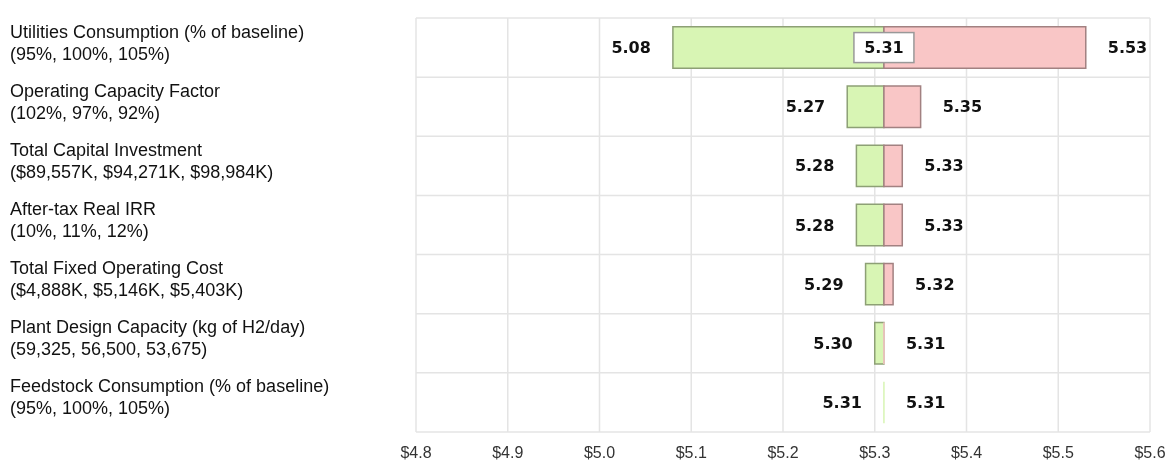 This screenshot has height=473, width=1174. Describe the element at coordinates (599, 452) in the screenshot. I see `x-tick-label: $5.0` at that location.